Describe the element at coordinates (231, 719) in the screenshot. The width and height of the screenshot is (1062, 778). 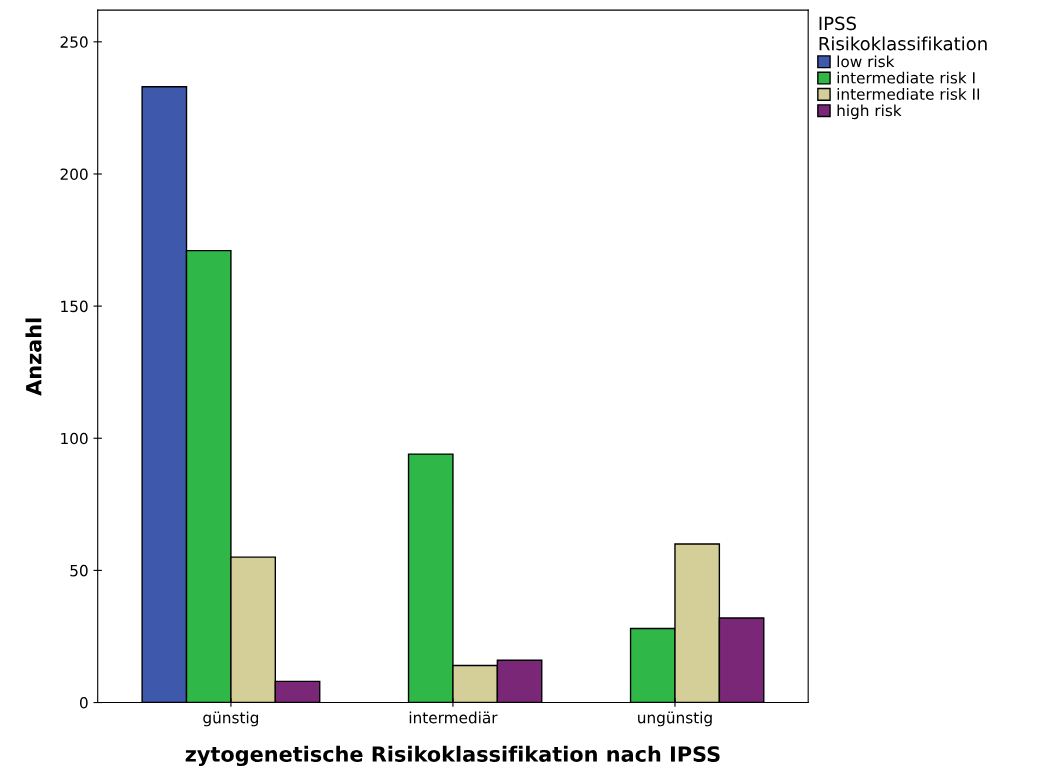
I see `x-tick-label: günstig` at that location.